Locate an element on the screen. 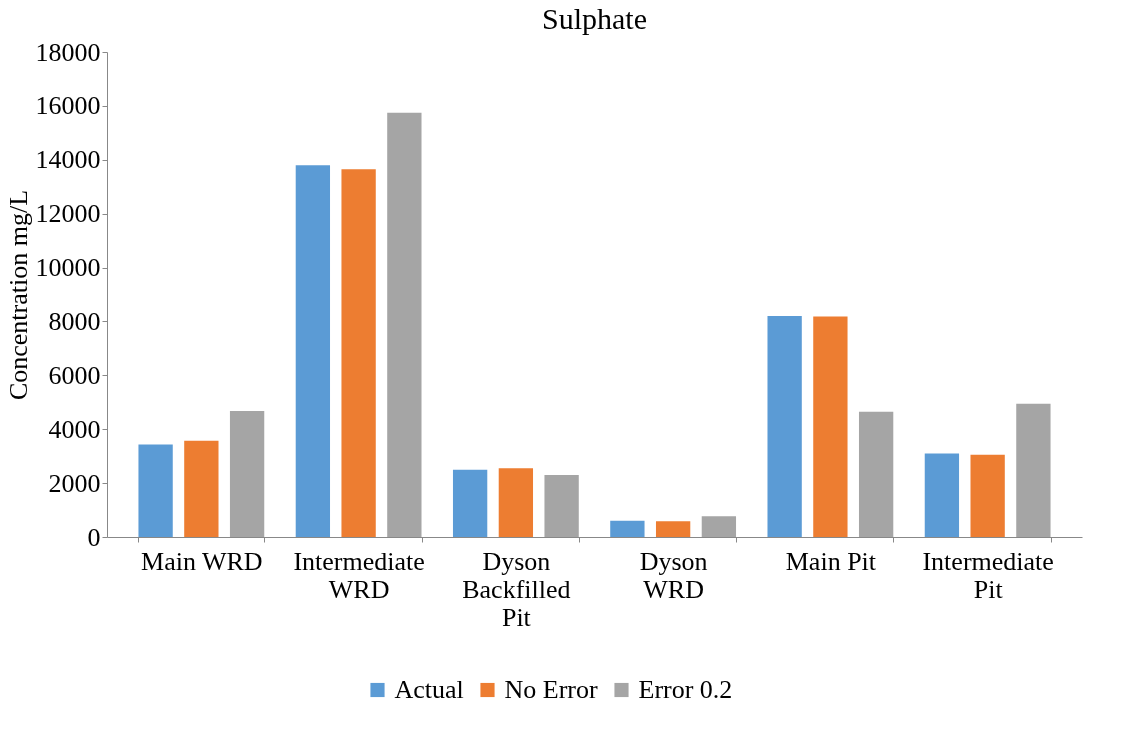 This screenshot has height=754, width=1138. x-tick-label: Main WRD is located at coordinates (202, 561).